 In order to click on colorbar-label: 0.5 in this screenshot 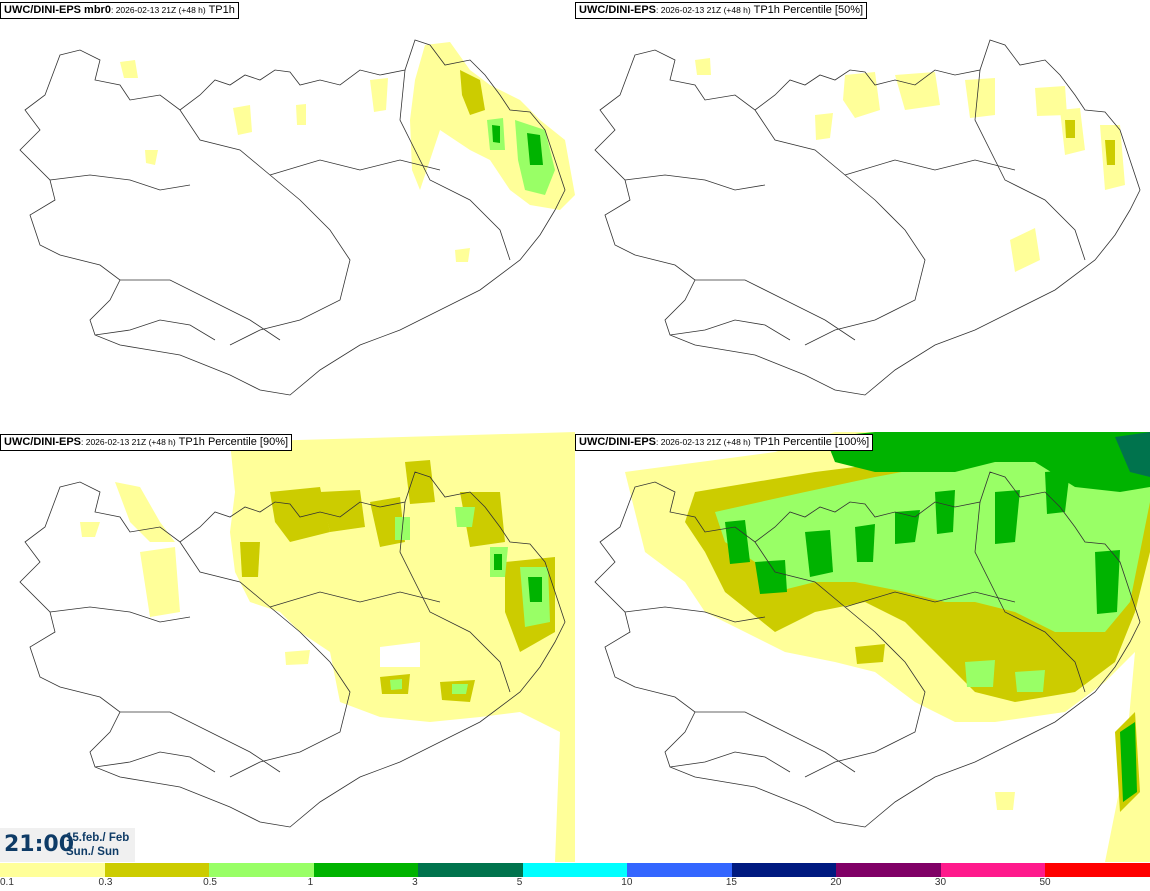, I will do `click(210, 882)`.